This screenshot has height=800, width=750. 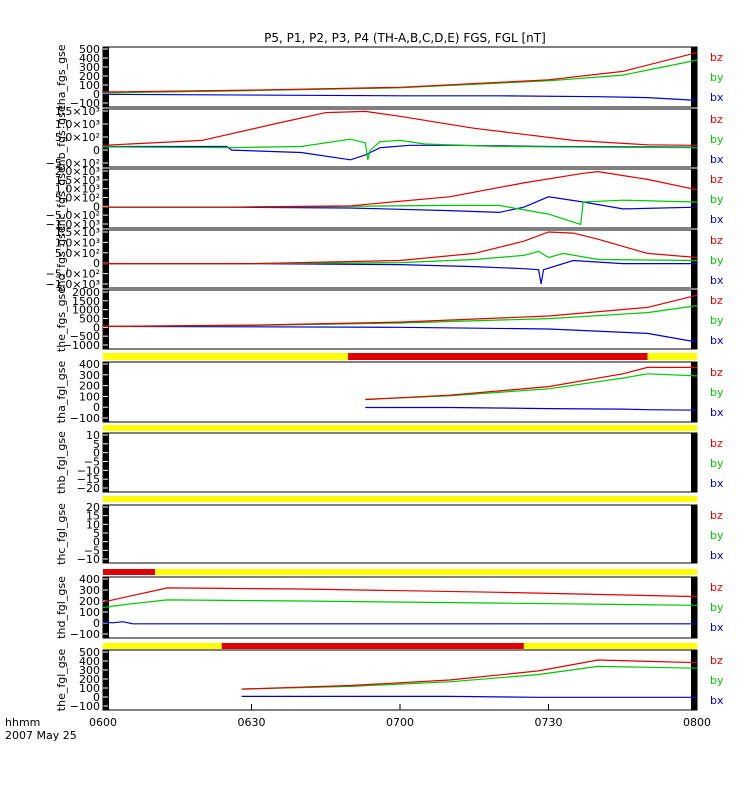 What do you see at coordinates (61, 138) in the screenshot?
I see `y-axis-label: thb_fgs_gse` at bounding box center [61, 138].